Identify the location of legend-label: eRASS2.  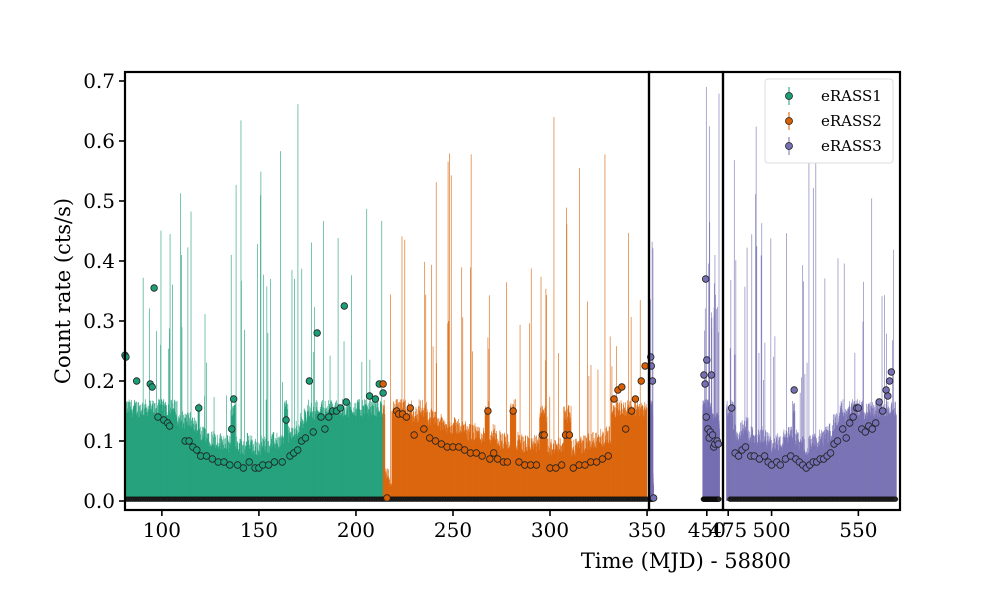
(851, 121).